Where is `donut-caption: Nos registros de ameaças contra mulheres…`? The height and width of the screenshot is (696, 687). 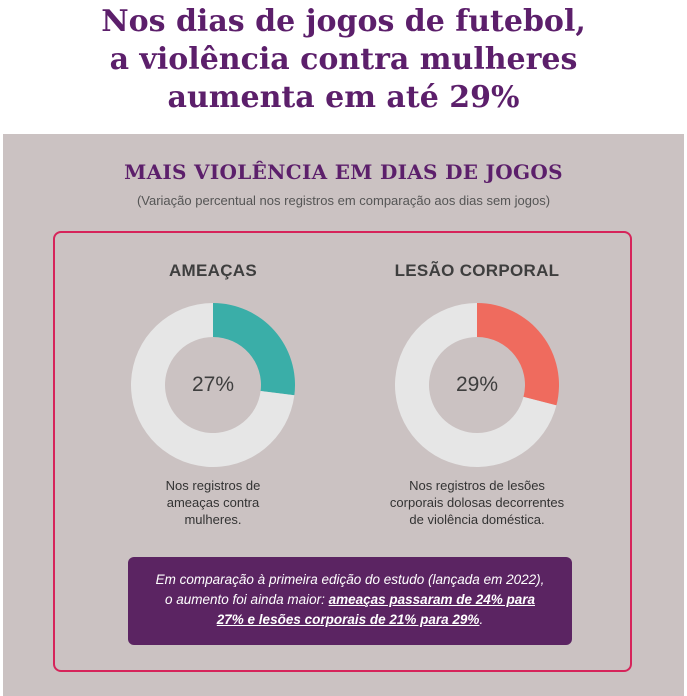 donut-caption: Nos registros de ameaças contra mulheres… is located at coordinates (213, 502).